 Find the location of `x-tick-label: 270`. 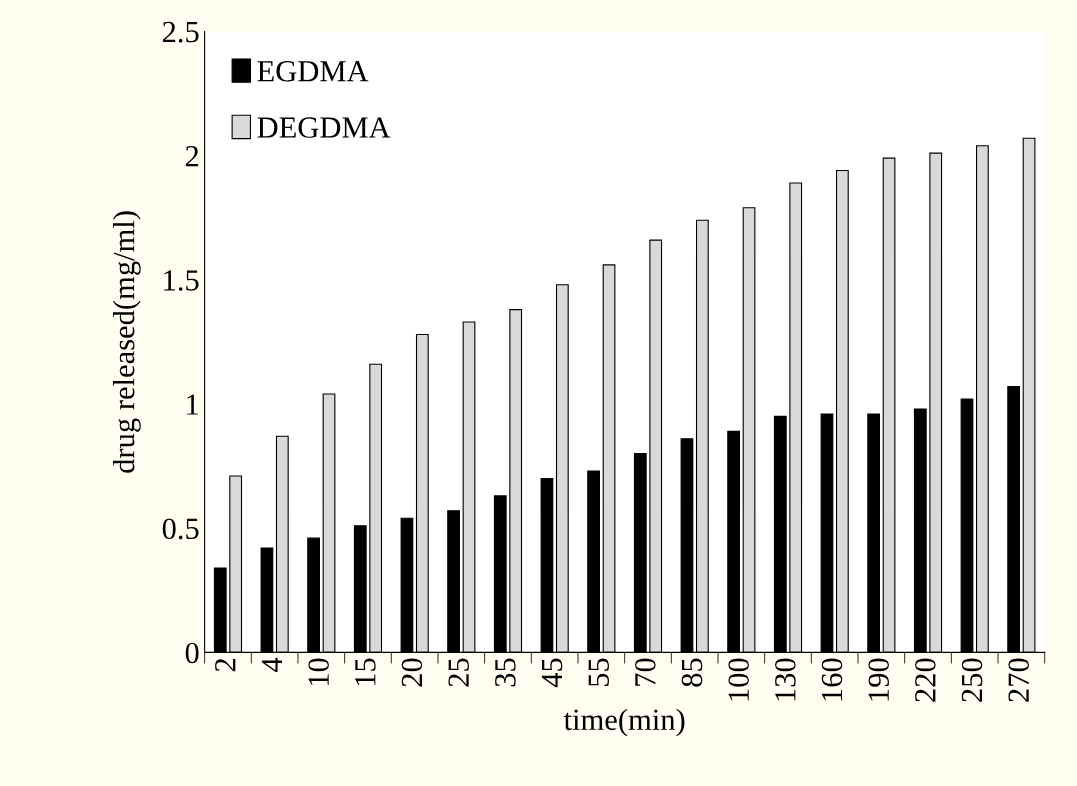

x-tick-label: 270 is located at coordinates (1018, 680).